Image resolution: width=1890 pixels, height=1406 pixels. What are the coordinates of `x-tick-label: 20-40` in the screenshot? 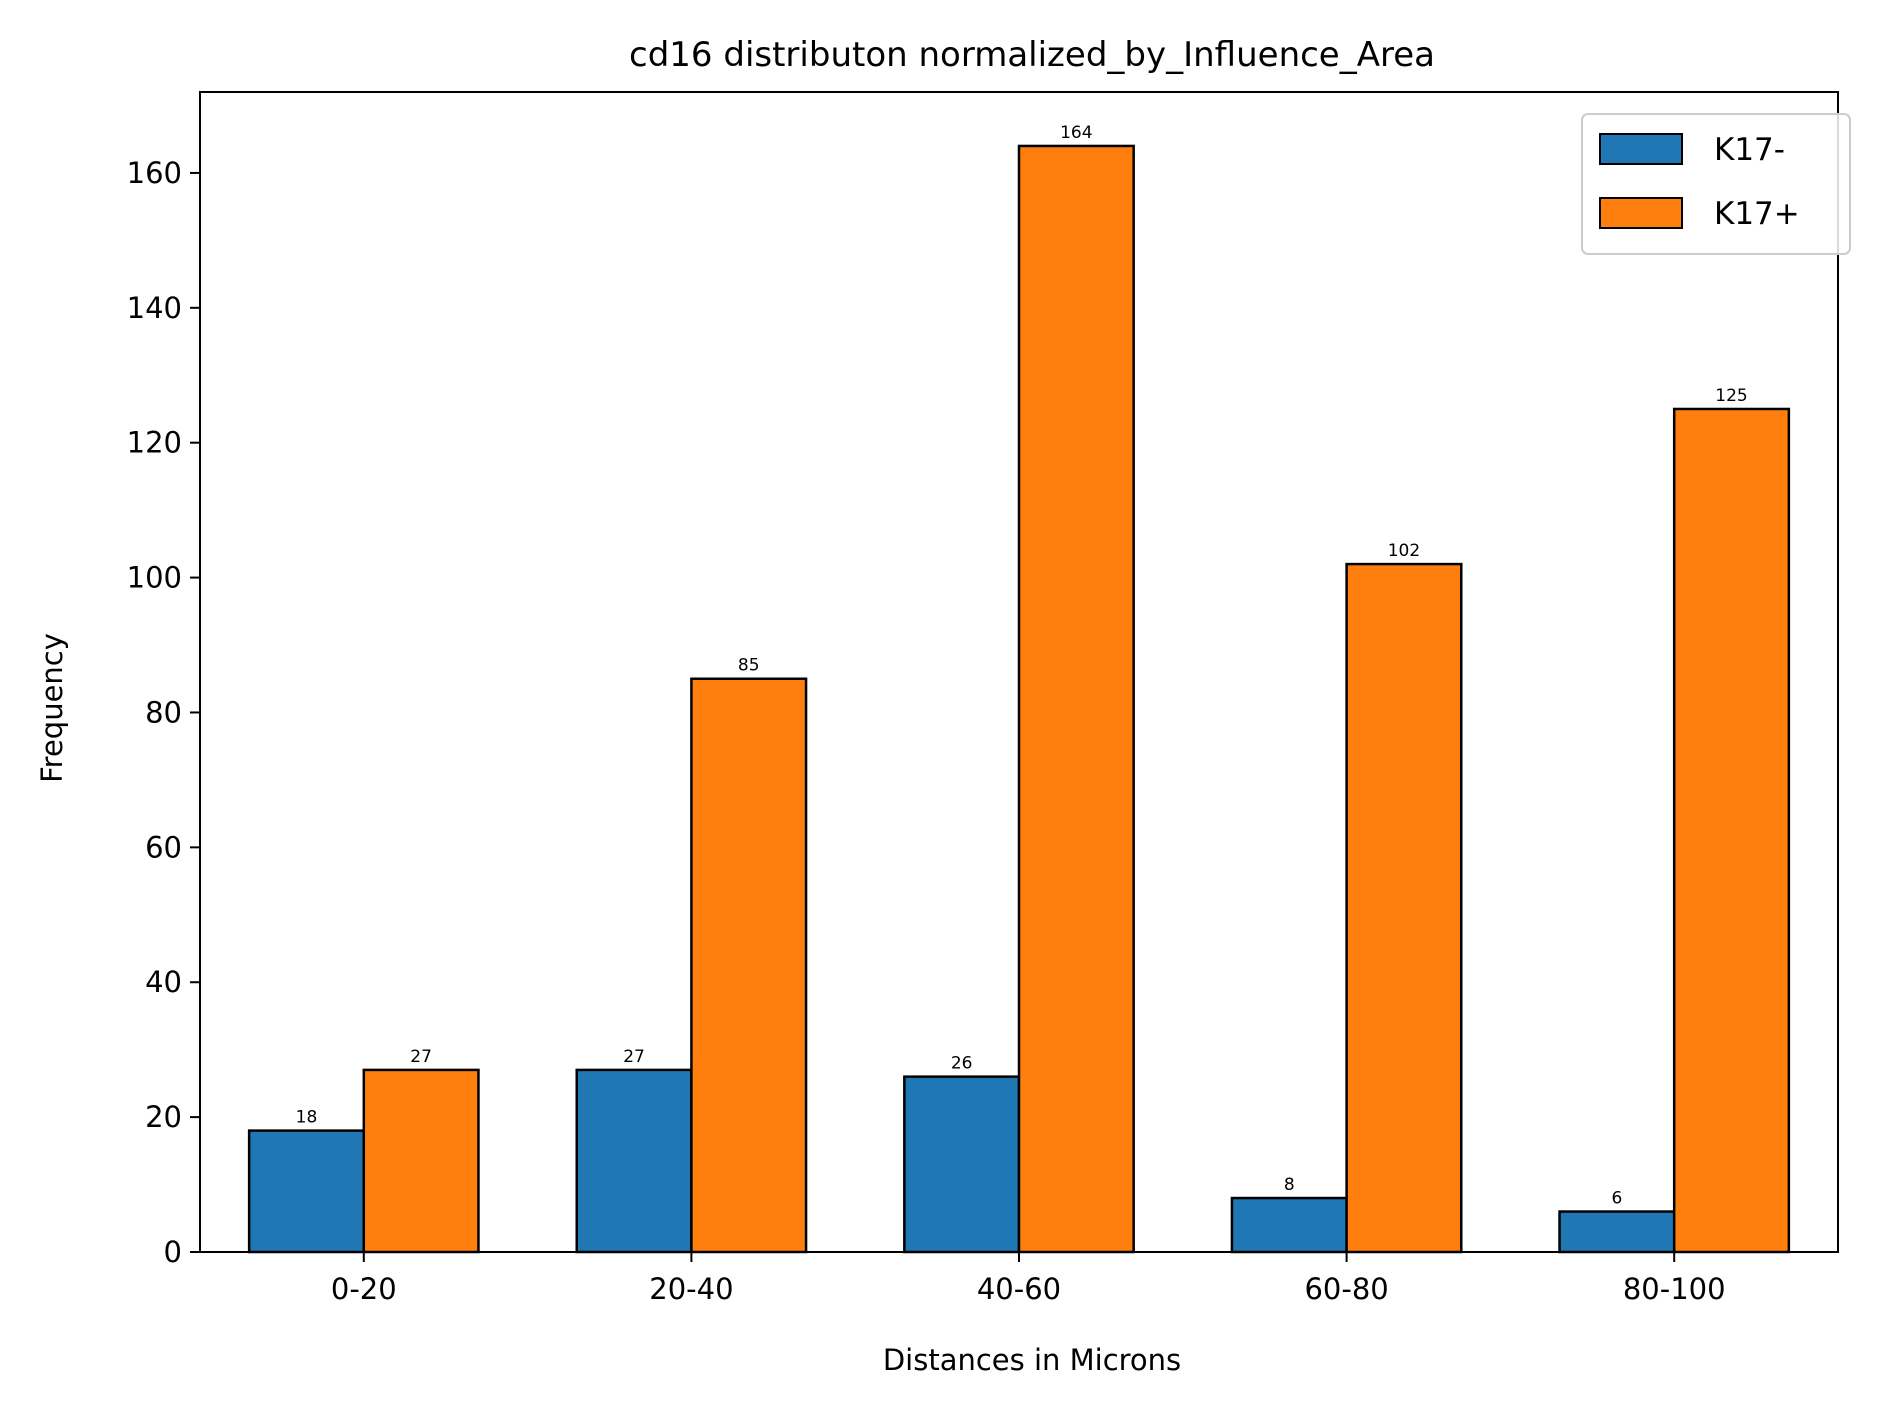 It's located at (691, 1289).